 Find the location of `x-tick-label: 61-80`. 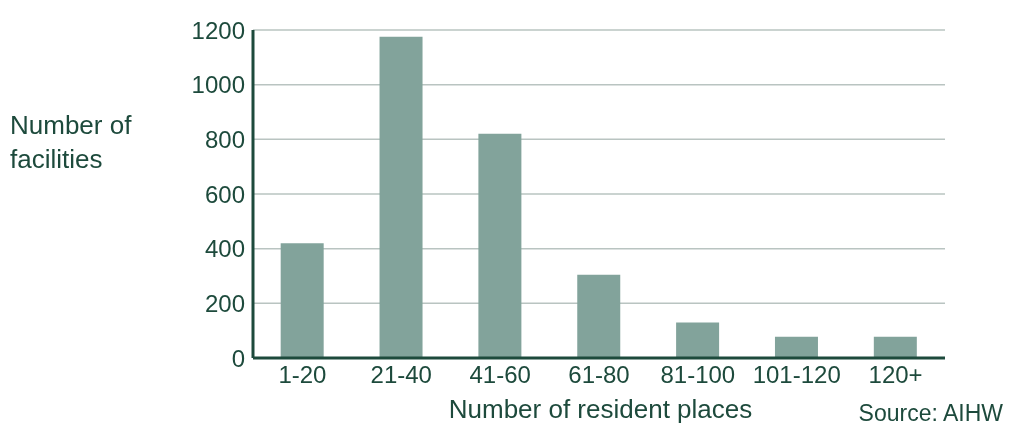

x-tick-label: 61-80 is located at coordinates (599, 375).